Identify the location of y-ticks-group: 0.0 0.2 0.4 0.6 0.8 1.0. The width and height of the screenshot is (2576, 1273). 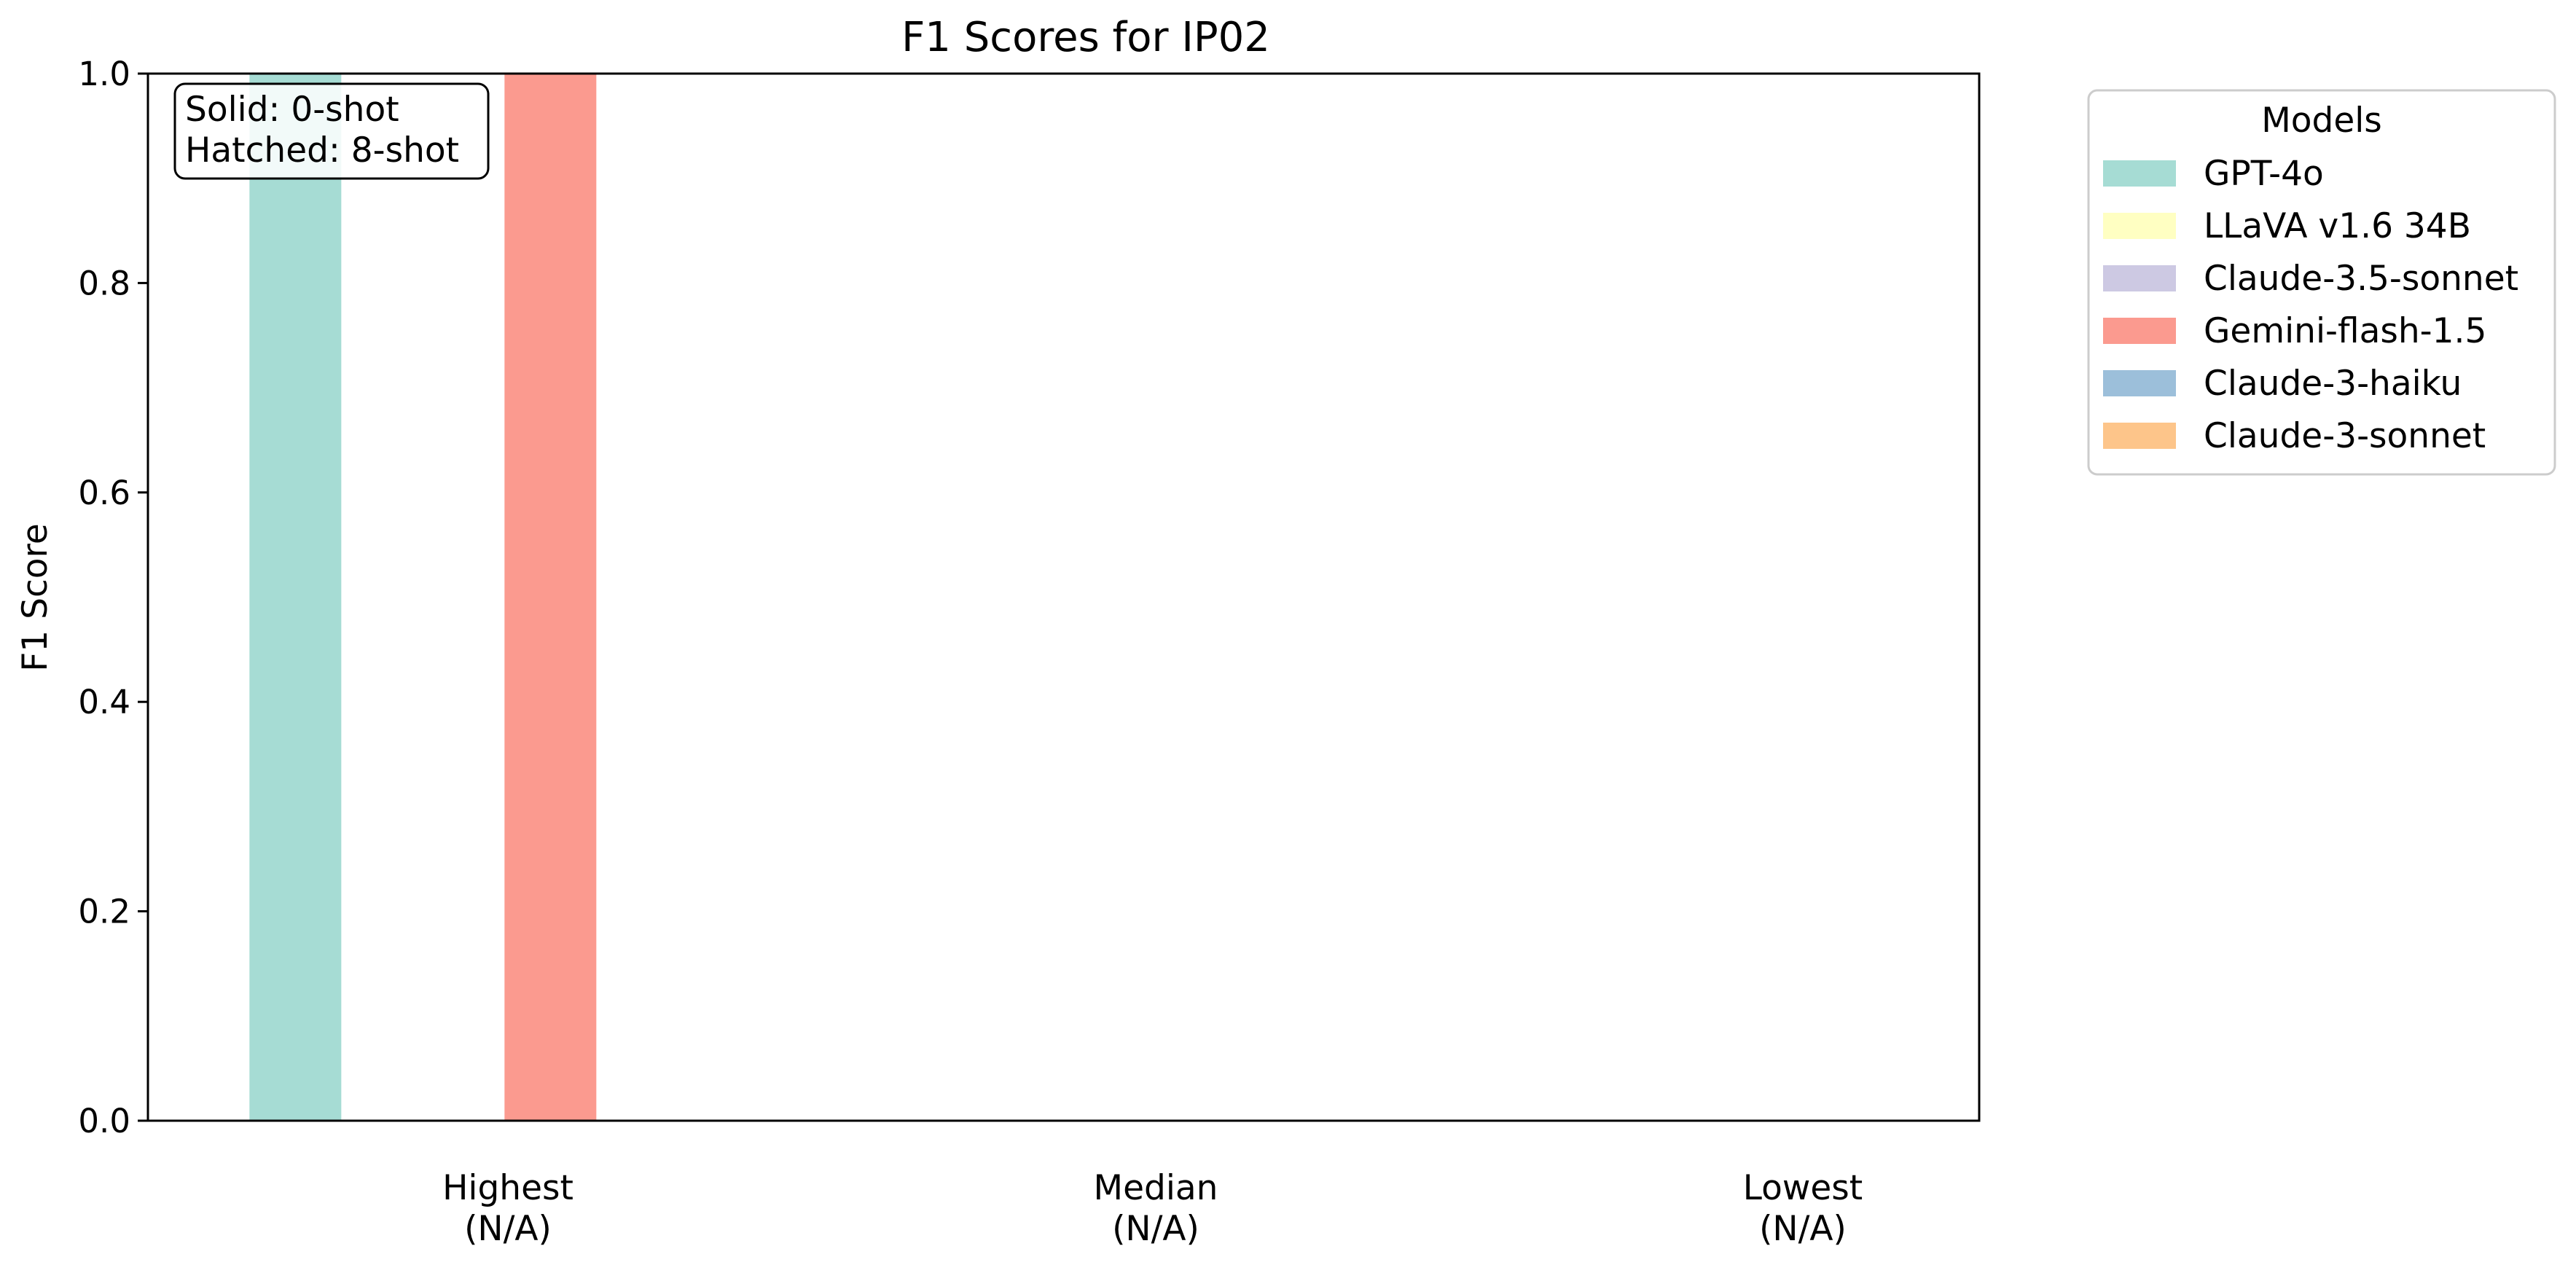
(113, 597).